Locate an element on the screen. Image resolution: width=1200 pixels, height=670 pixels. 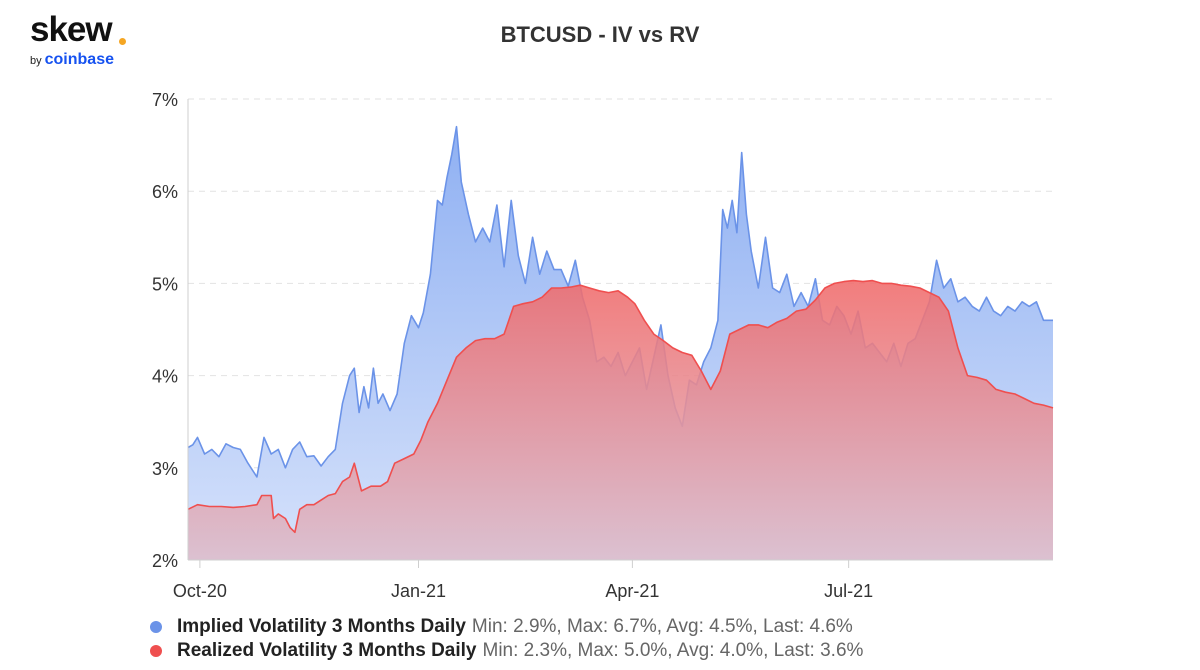
y-tick-label: 7% is located at coordinates (165, 100).